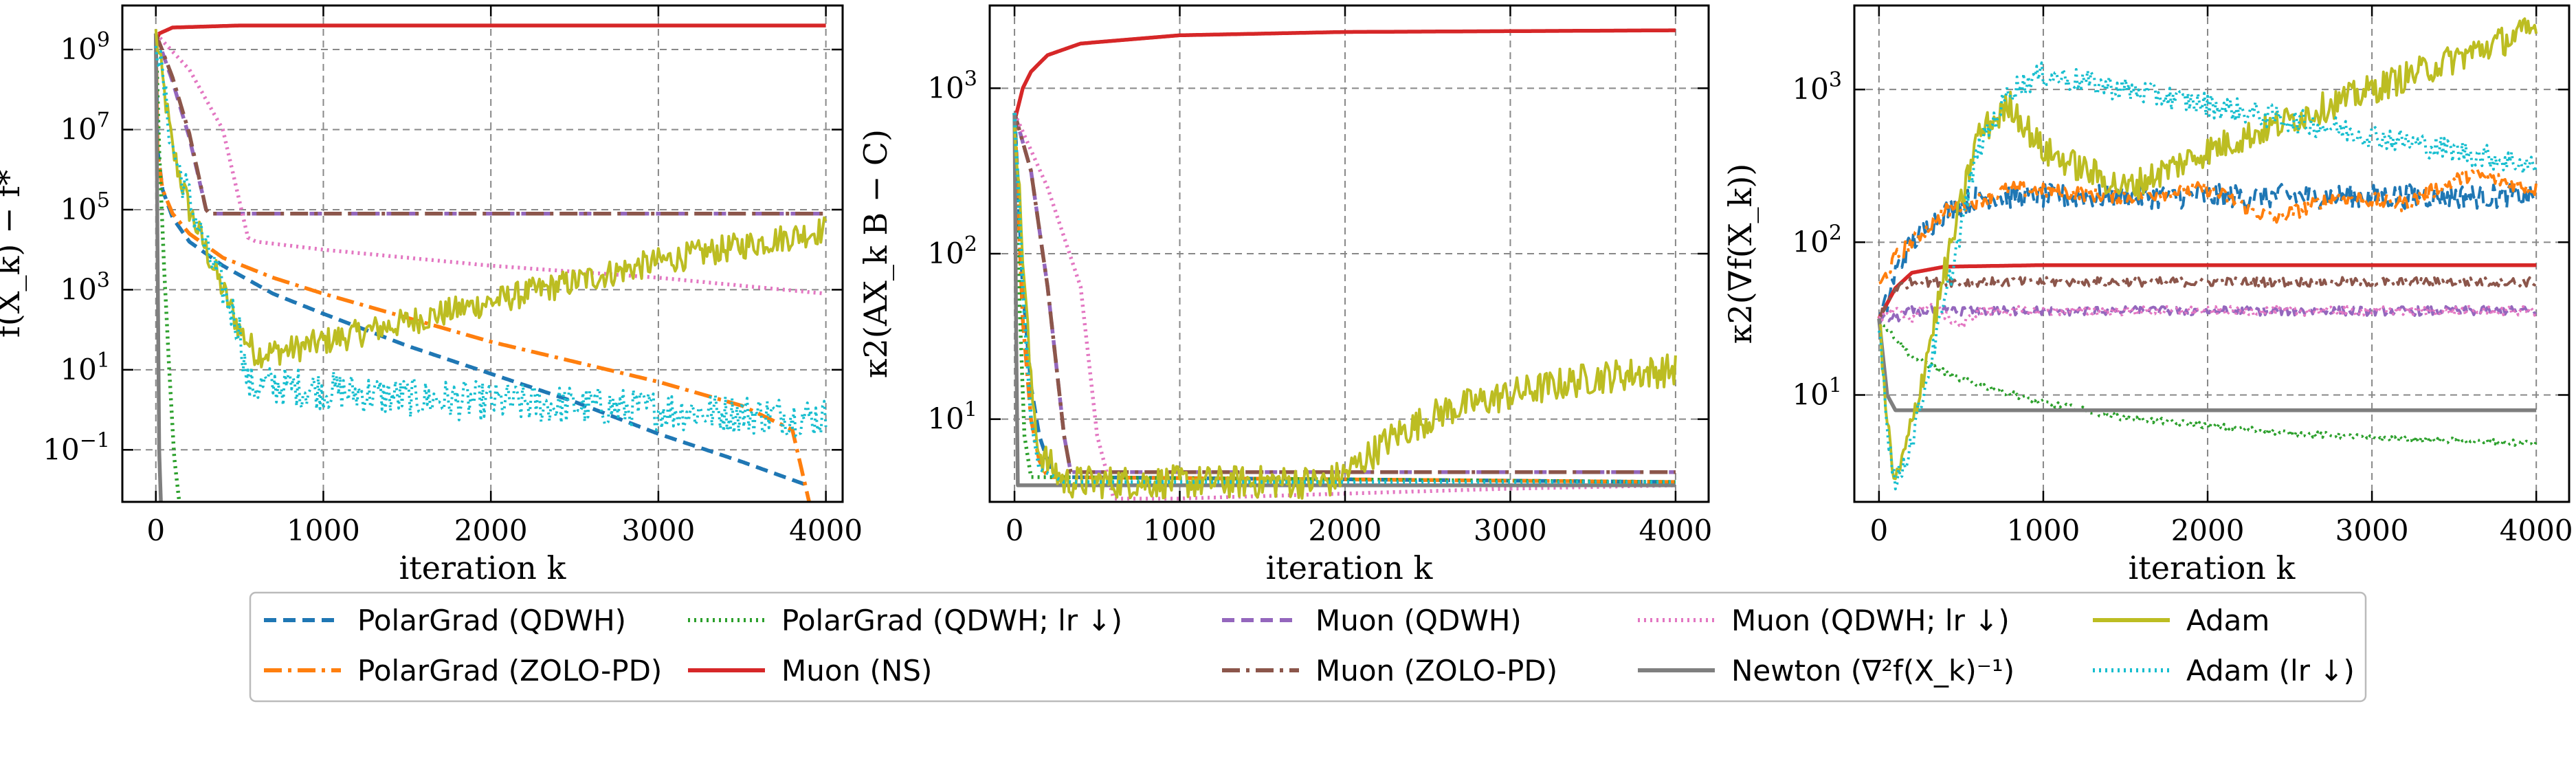  I want to click on legend-entry-pg_qdwh: PolarGrad (QDWH), so click(445, 620).